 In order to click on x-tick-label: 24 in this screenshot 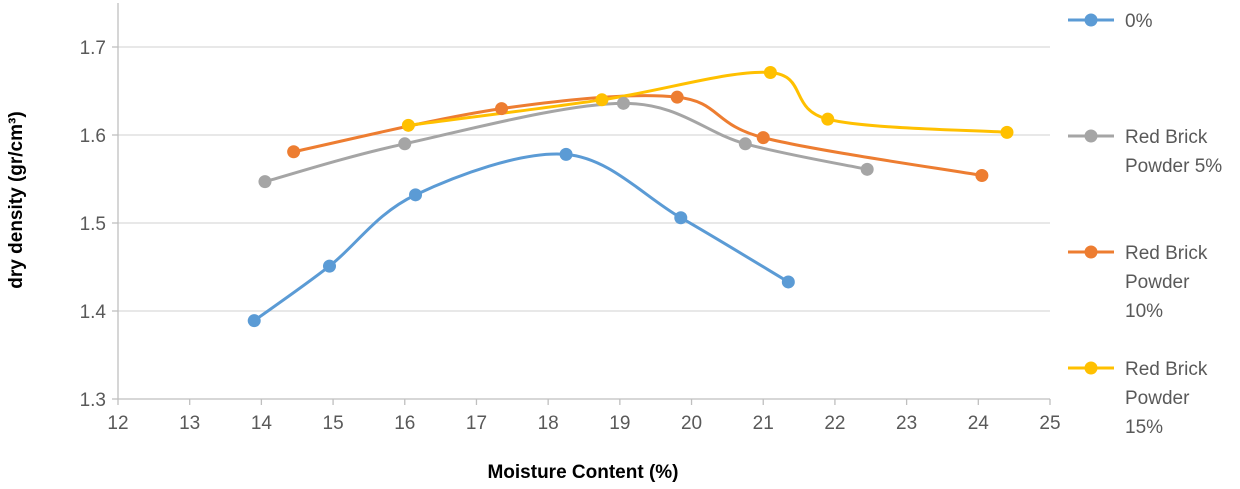, I will do `click(979, 423)`.